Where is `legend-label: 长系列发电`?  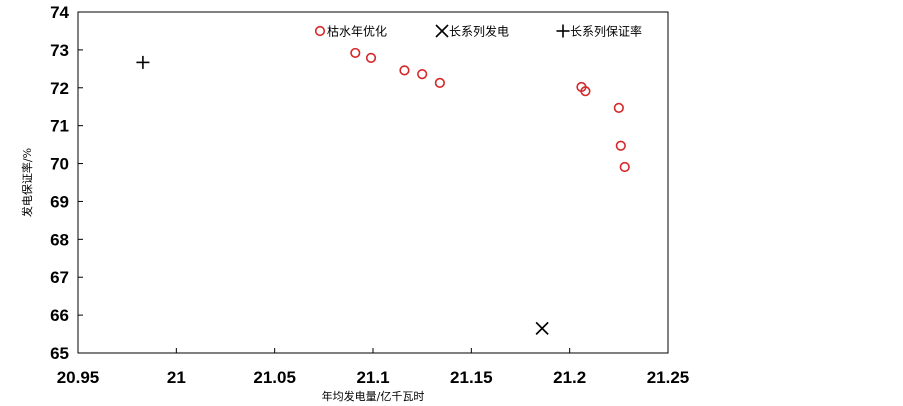
legend-label: 长系列发电 is located at coordinates (479, 31).